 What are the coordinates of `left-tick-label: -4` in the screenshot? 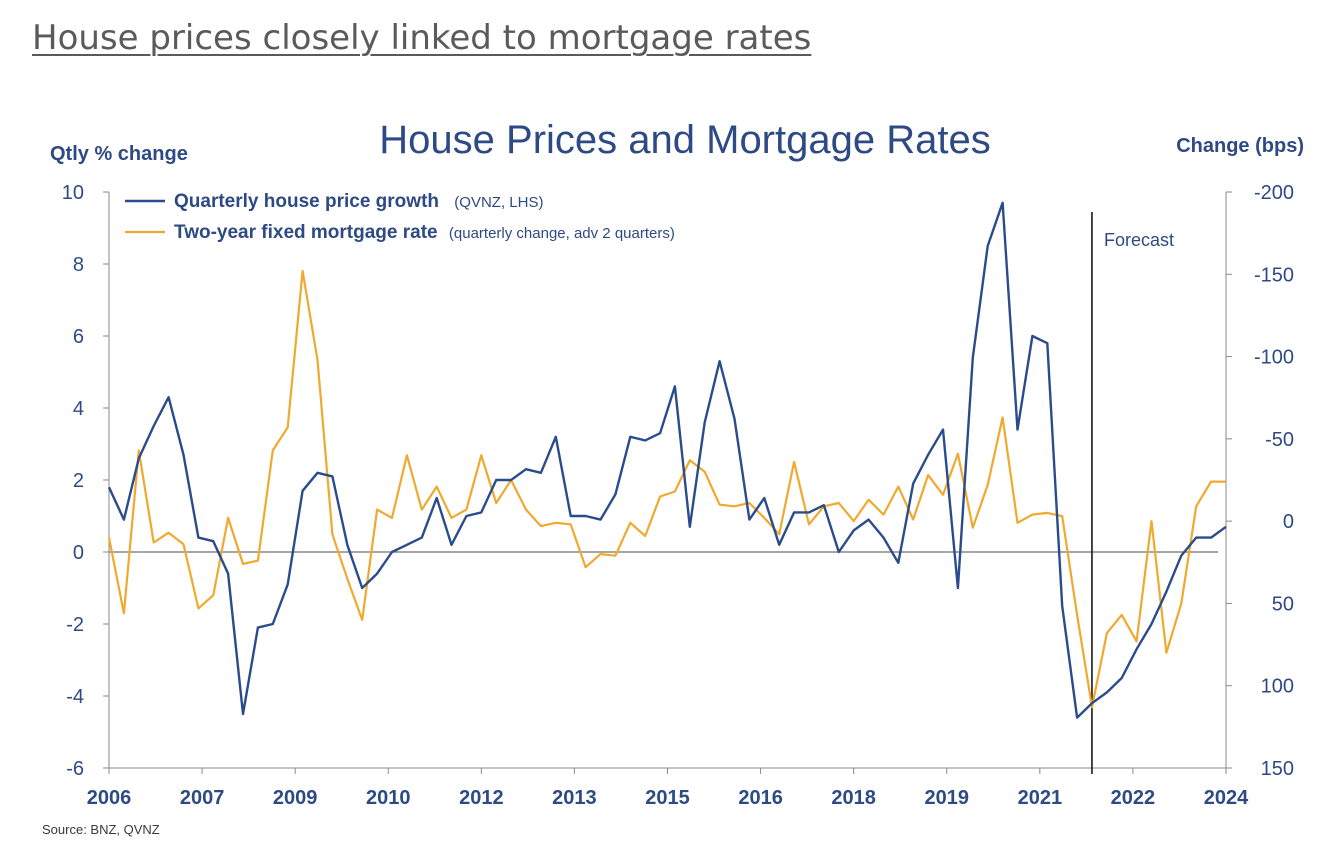 It's located at (75, 697).